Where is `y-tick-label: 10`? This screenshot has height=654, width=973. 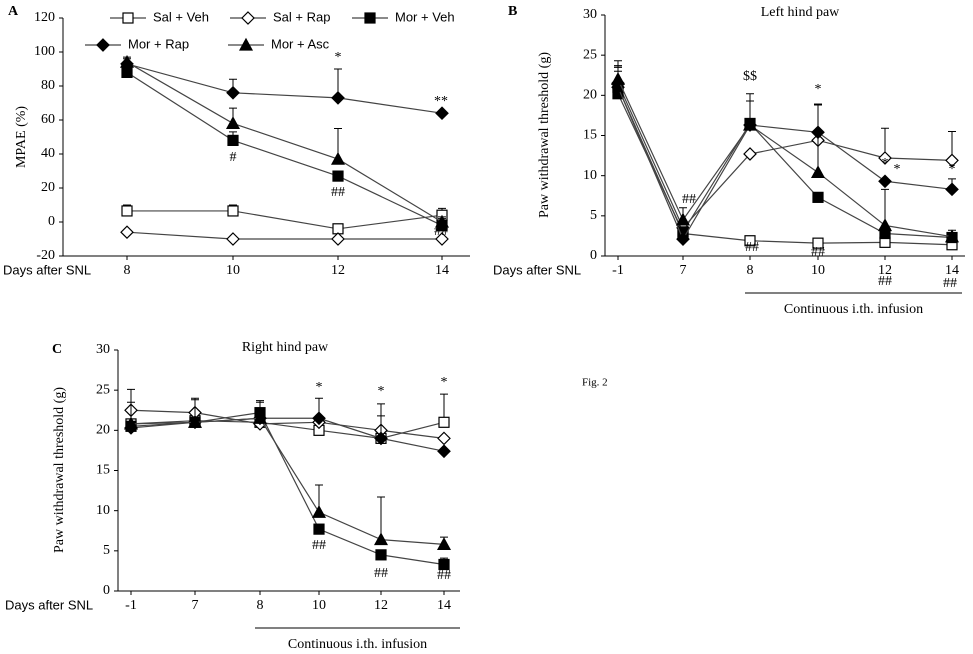
y-tick-label: 10 is located at coordinates (590, 175).